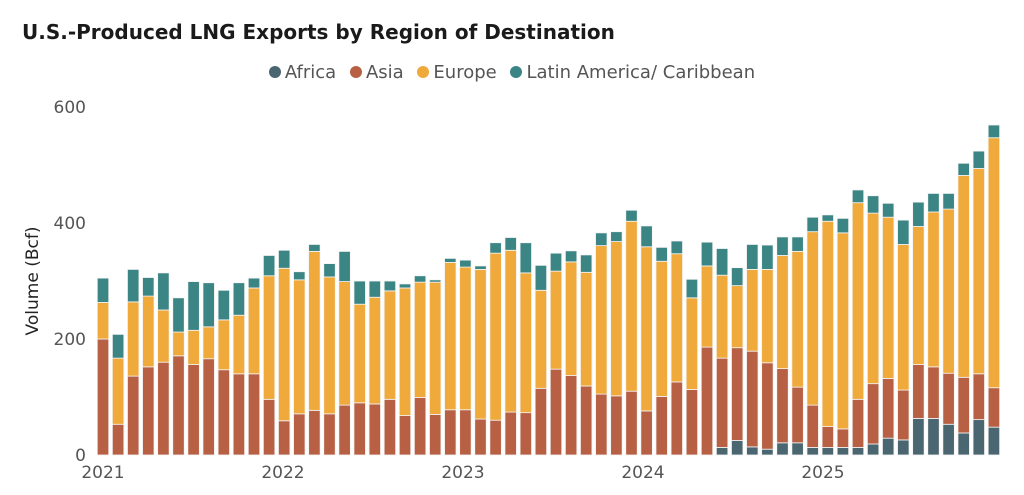  I want to click on x-tick-label: 2023, so click(462, 473).